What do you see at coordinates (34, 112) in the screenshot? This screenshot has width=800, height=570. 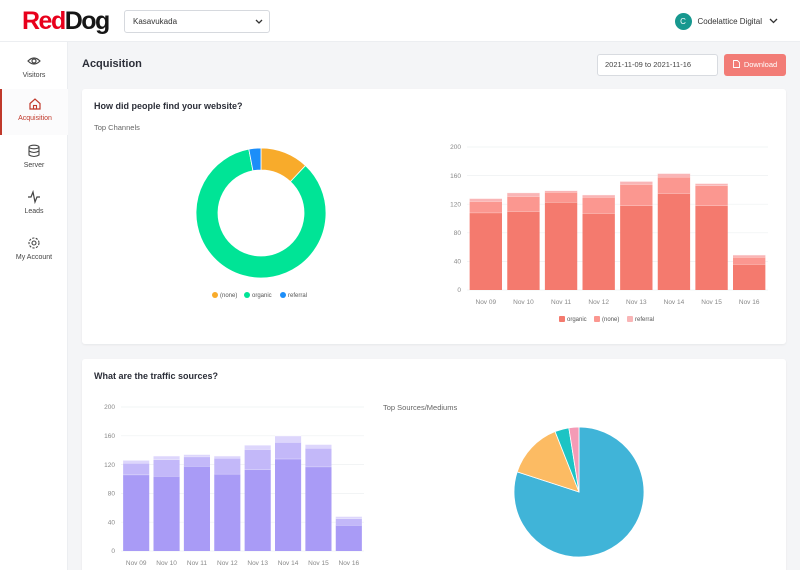 I see `sidebar-item-acquisition: Acquisition` at bounding box center [34, 112].